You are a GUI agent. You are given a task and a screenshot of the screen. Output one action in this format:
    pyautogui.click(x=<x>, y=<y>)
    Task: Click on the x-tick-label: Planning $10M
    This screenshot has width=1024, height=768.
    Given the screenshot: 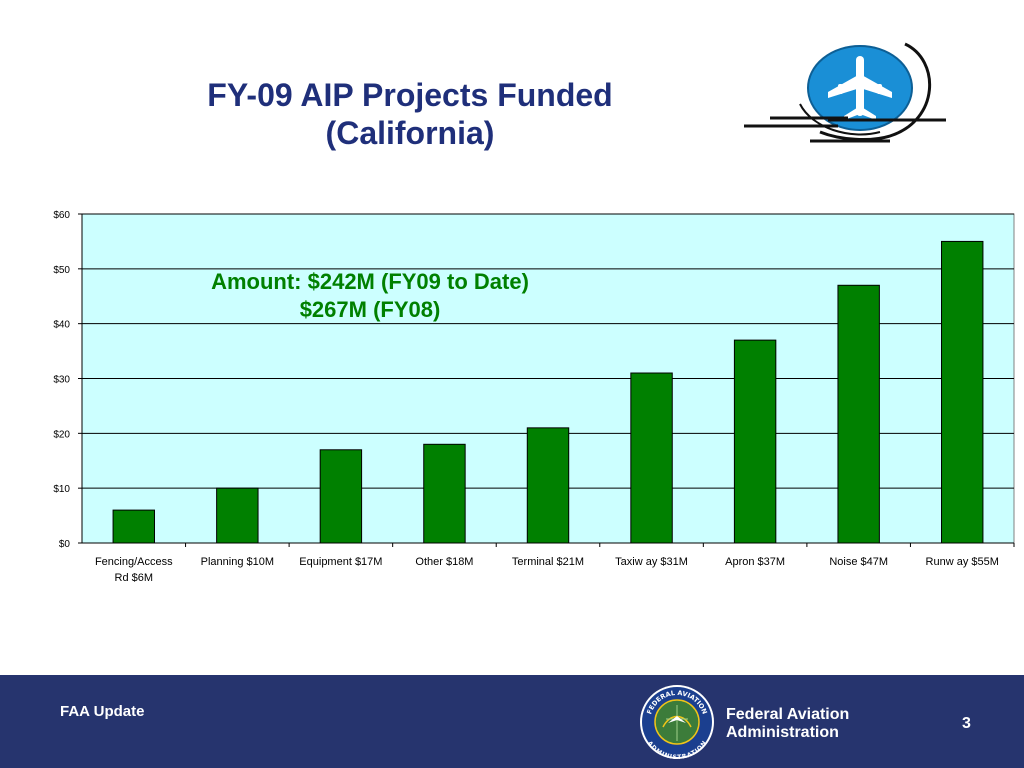 What is the action you would take?
    pyautogui.click(x=237, y=562)
    